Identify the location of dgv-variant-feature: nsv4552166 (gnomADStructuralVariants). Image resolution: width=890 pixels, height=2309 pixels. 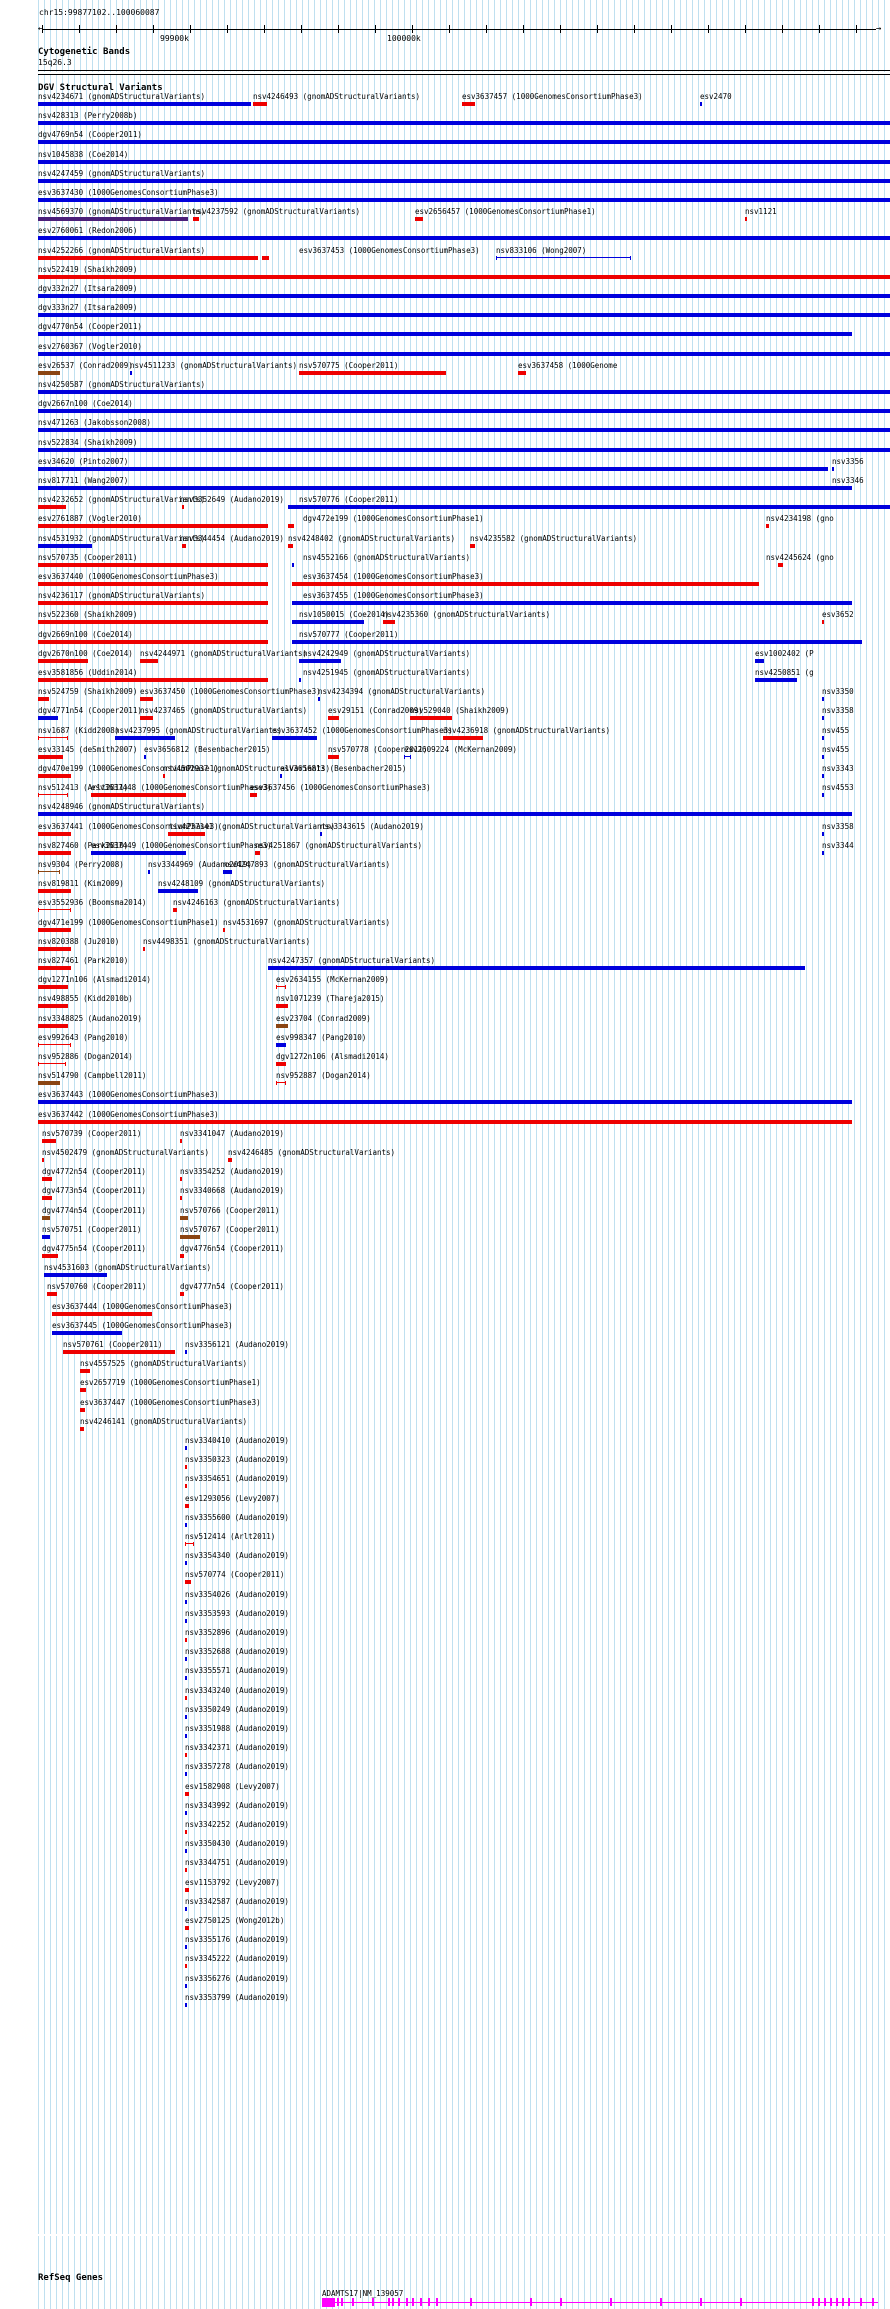
(445, 562).